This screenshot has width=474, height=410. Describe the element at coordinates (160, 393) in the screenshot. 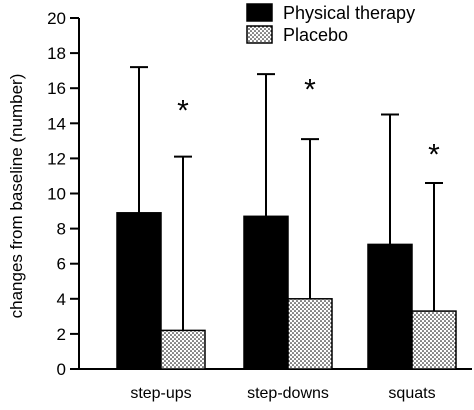

I see `x-category-label: step-ups` at that location.